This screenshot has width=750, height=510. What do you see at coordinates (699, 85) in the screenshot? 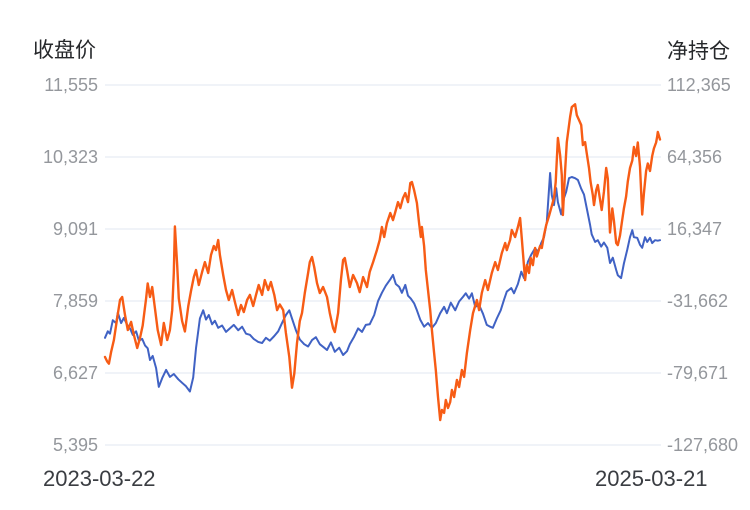
I see `right-axis-tick: 112,365` at bounding box center [699, 85].